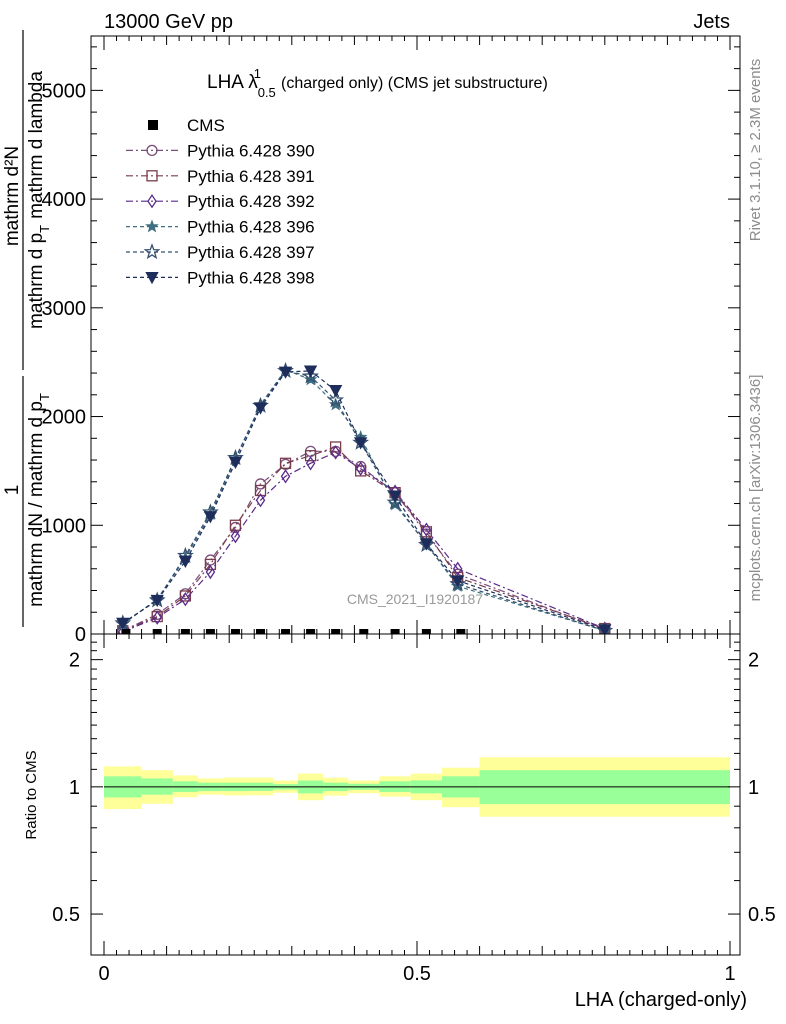 Image resolution: width=786 pixels, height=1024 pixels. What do you see at coordinates (251, 176) in the screenshot?
I see `legend-label: Pythia 6.428 391` at bounding box center [251, 176].